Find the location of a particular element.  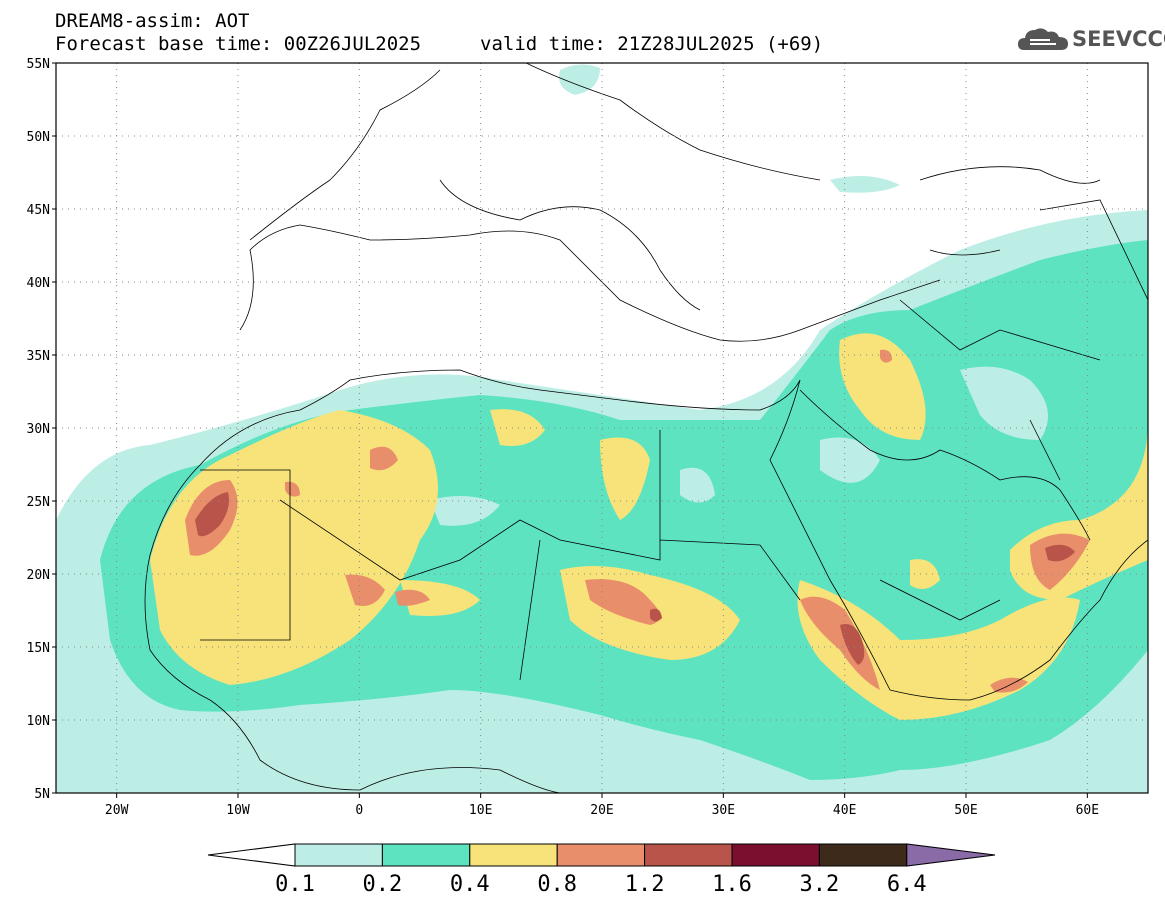

title-line-1: DREAM8-assim: AOT is located at coordinates (152, 21).